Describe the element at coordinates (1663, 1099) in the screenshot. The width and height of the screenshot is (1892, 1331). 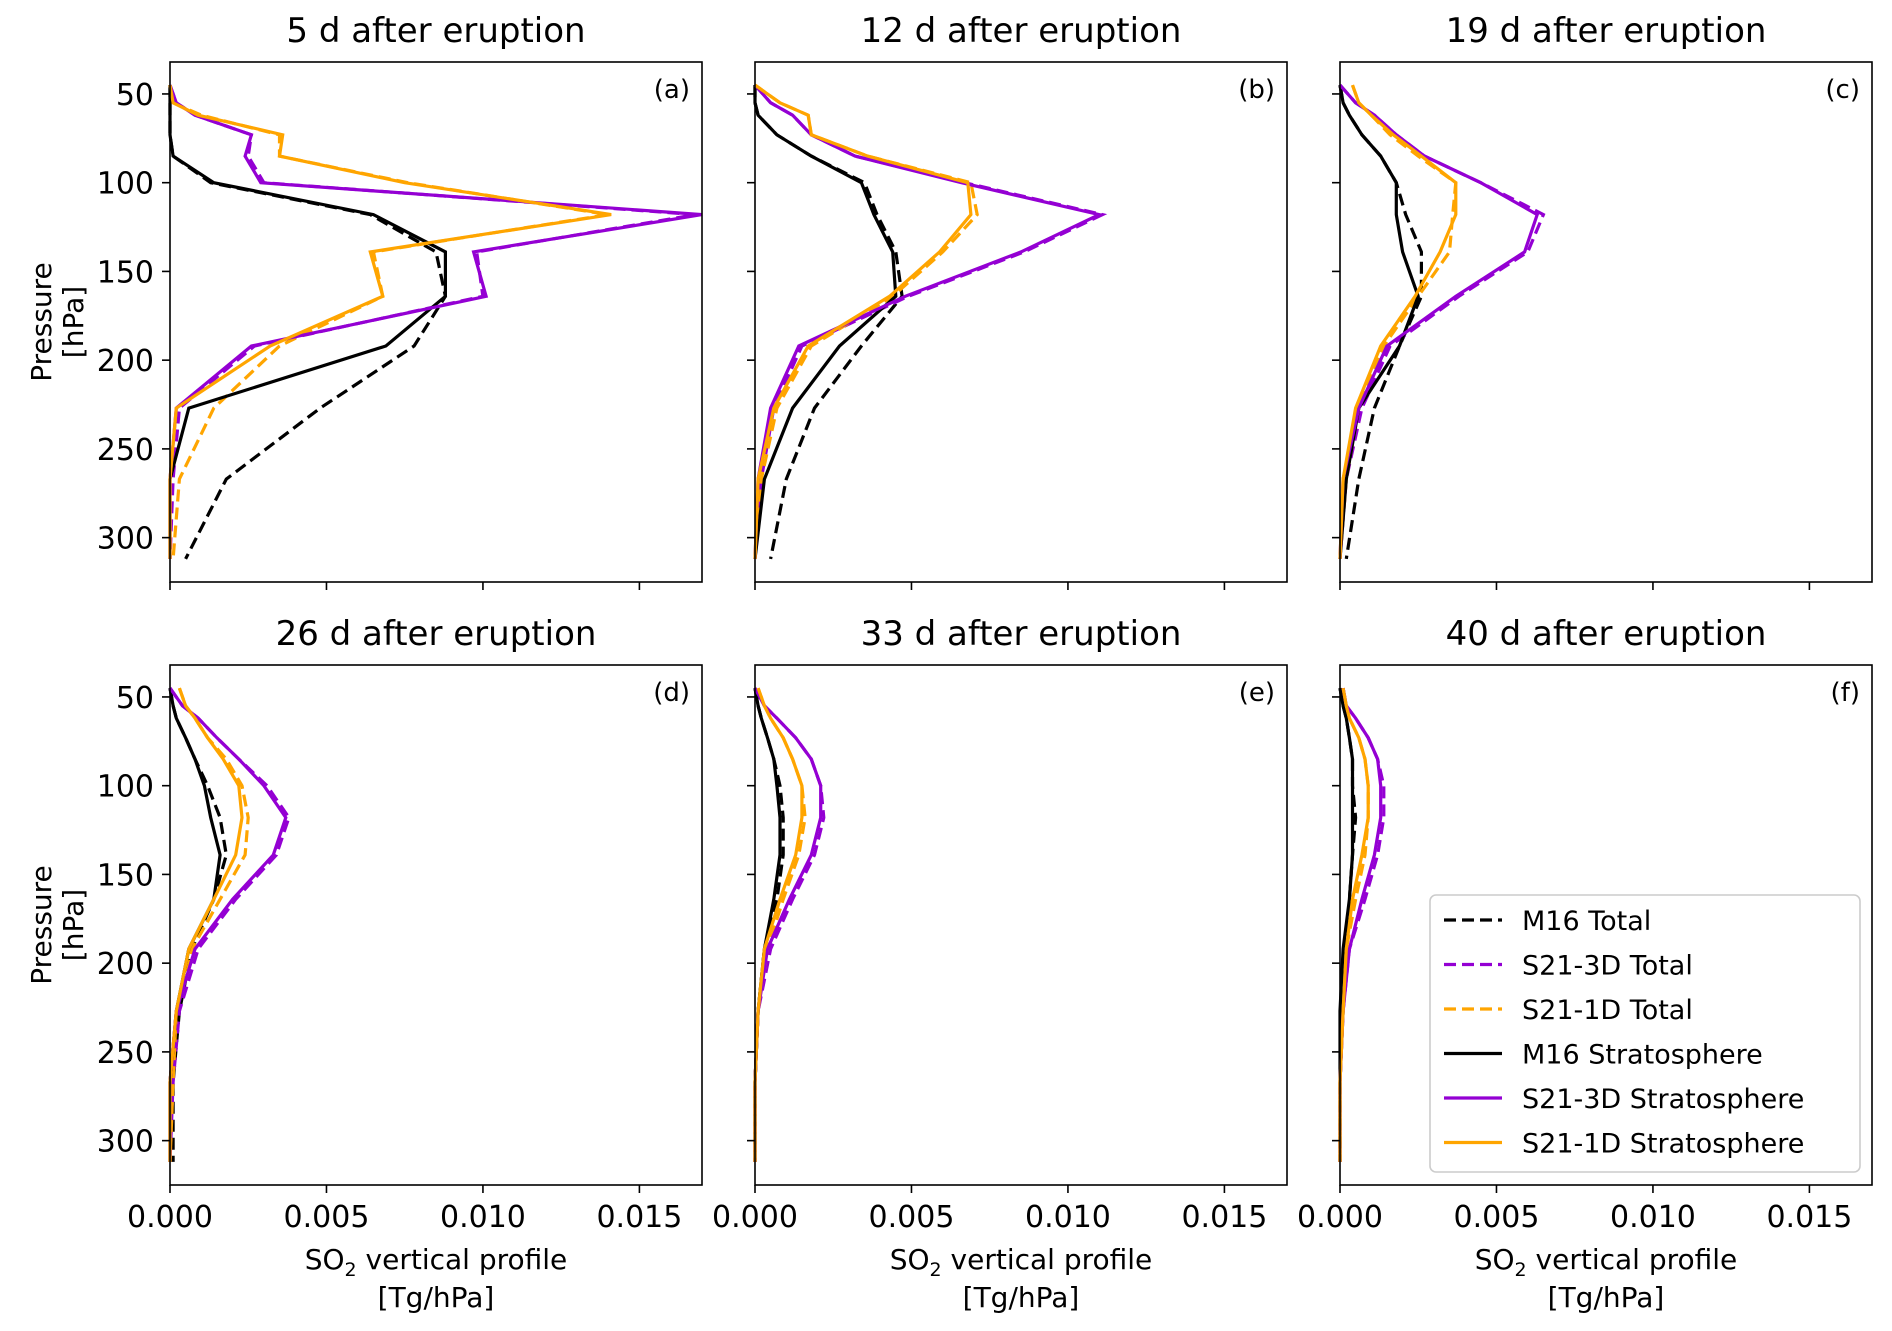
I see `legend-label: S21-3D Stratosphere` at that location.